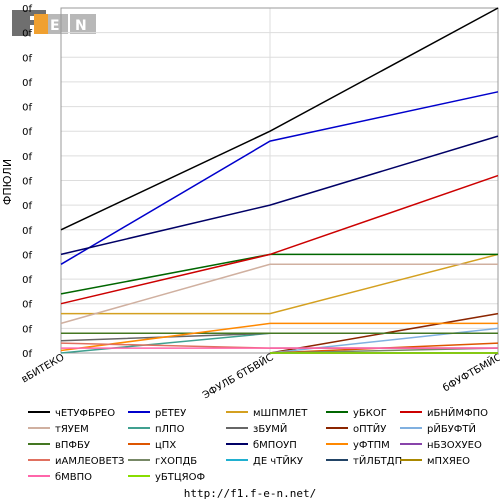 This screenshot has height=500, width=500. I want to click on x-axis-ticks: вБИТЕКО ЭФУЛБ бТБВЙС бФУФТБМЙС, so click(260, 375).